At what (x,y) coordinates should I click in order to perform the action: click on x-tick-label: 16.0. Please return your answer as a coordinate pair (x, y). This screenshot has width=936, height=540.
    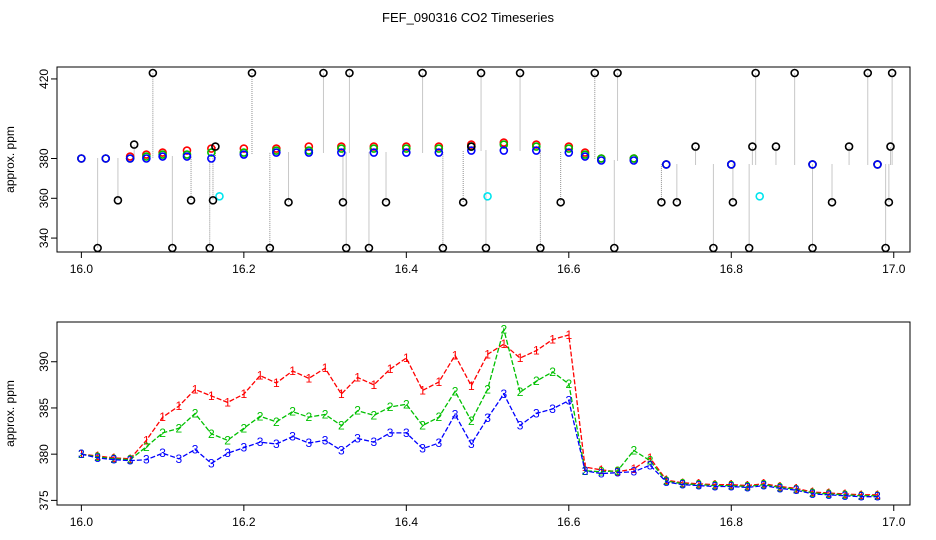
    Looking at the image, I should click on (82, 269).